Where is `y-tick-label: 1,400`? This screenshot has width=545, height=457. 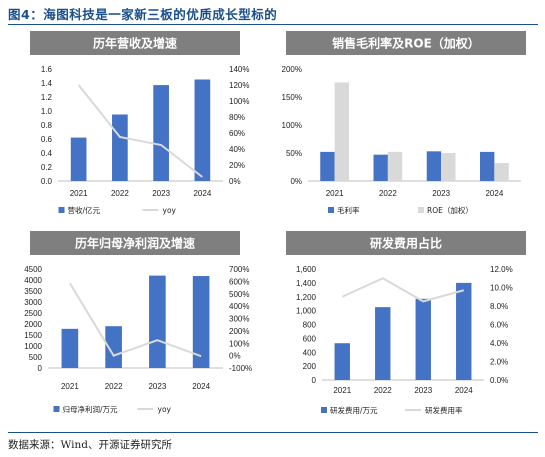
y-tick-label: 1,400 is located at coordinates (306, 283).